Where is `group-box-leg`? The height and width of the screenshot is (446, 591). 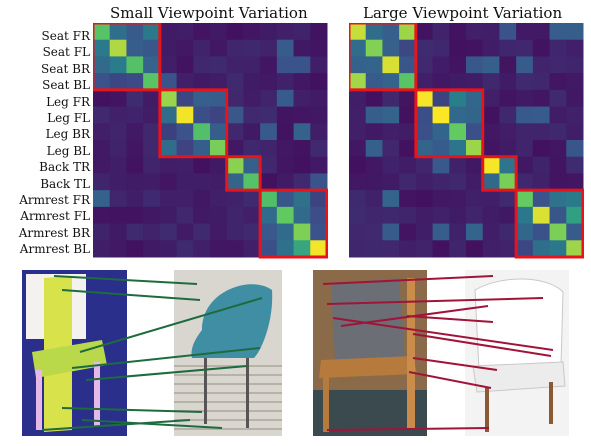
group-box-leg is located at coordinates (193, 123).